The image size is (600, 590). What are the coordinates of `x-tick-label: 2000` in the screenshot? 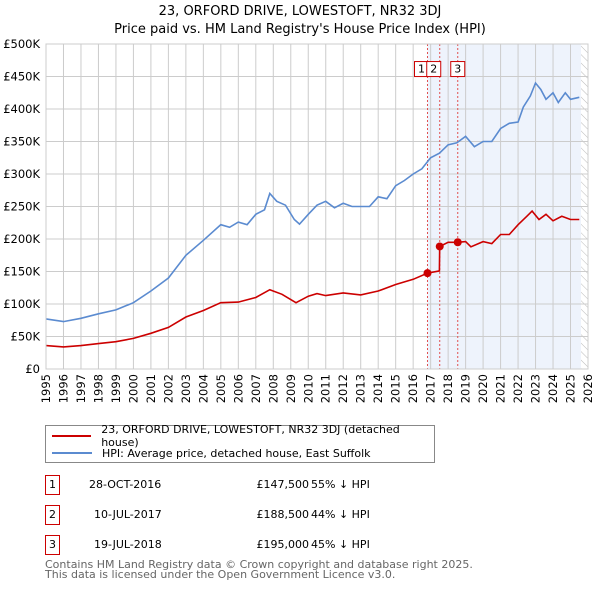 It's located at (133, 388).